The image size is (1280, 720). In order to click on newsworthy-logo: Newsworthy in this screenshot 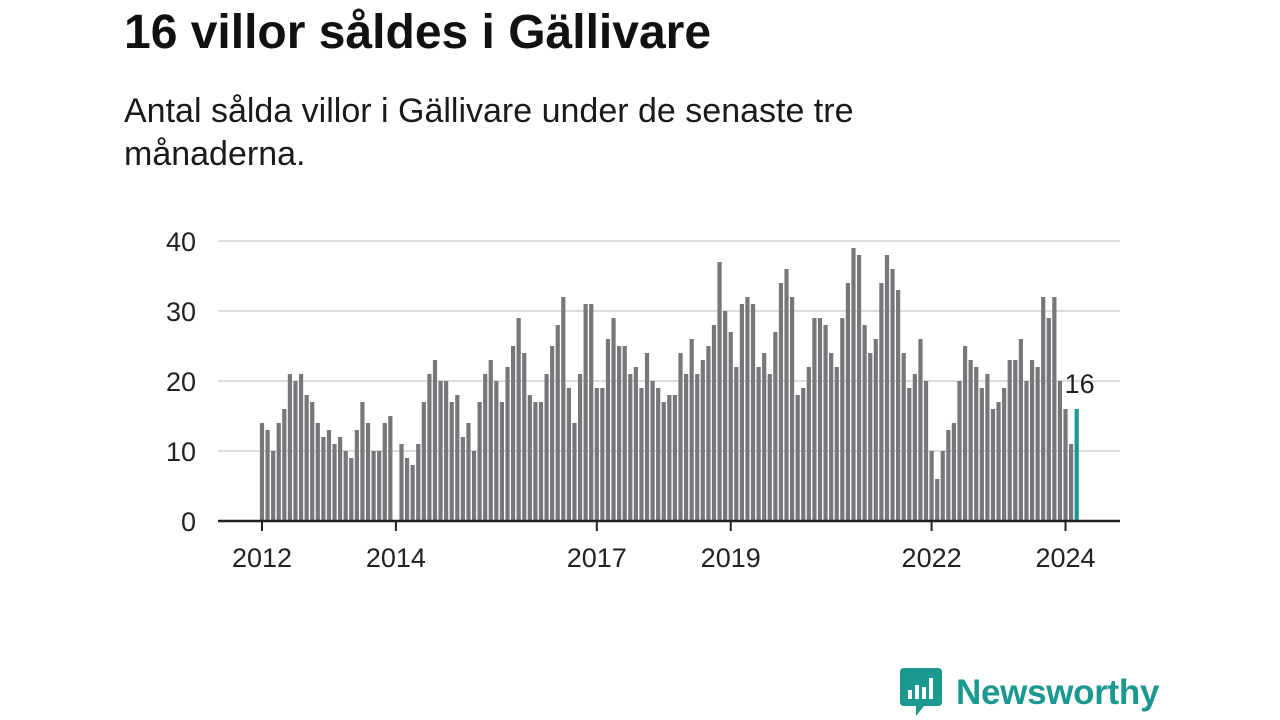, I will do `click(1029, 692)`.